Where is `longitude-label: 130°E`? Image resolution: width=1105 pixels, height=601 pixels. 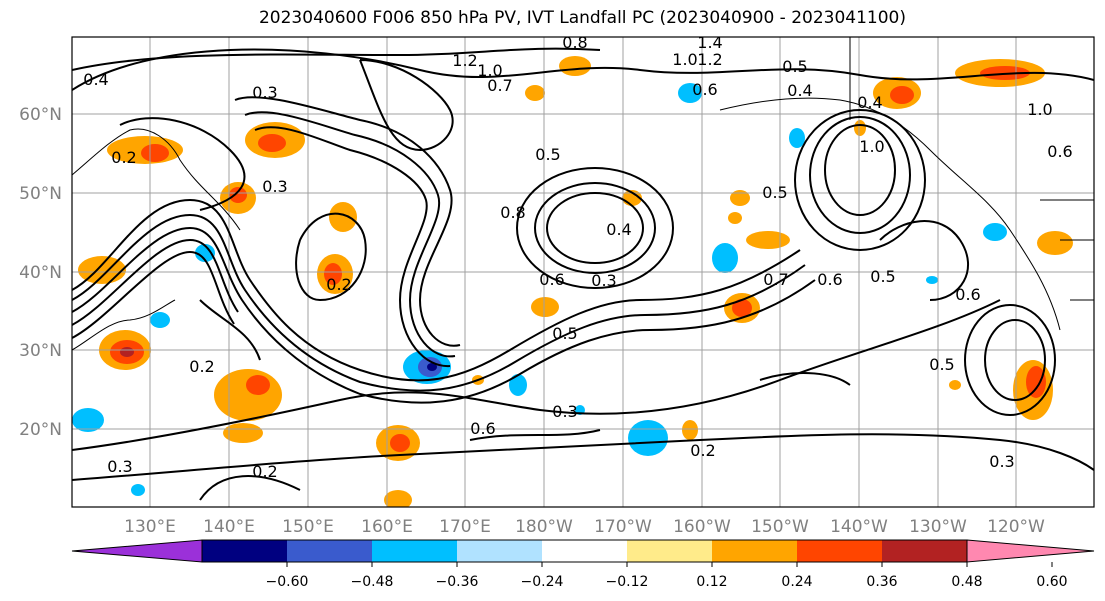
longitude-label: 130°E is located at coordinates (150, 527).